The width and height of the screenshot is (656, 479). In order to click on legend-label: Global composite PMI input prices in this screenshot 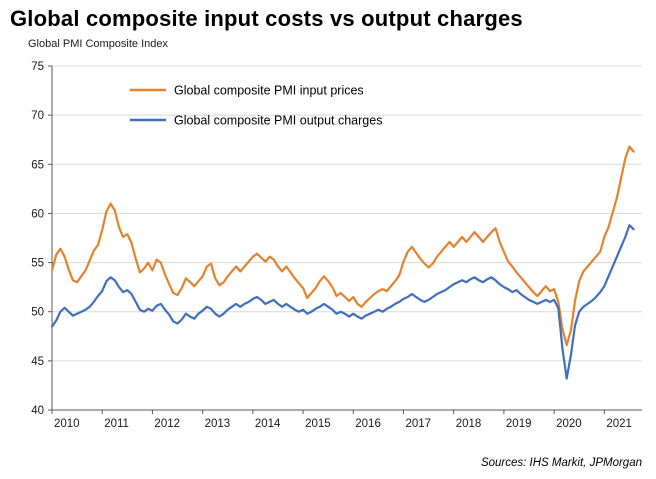, I will do `click(269, 91)`.